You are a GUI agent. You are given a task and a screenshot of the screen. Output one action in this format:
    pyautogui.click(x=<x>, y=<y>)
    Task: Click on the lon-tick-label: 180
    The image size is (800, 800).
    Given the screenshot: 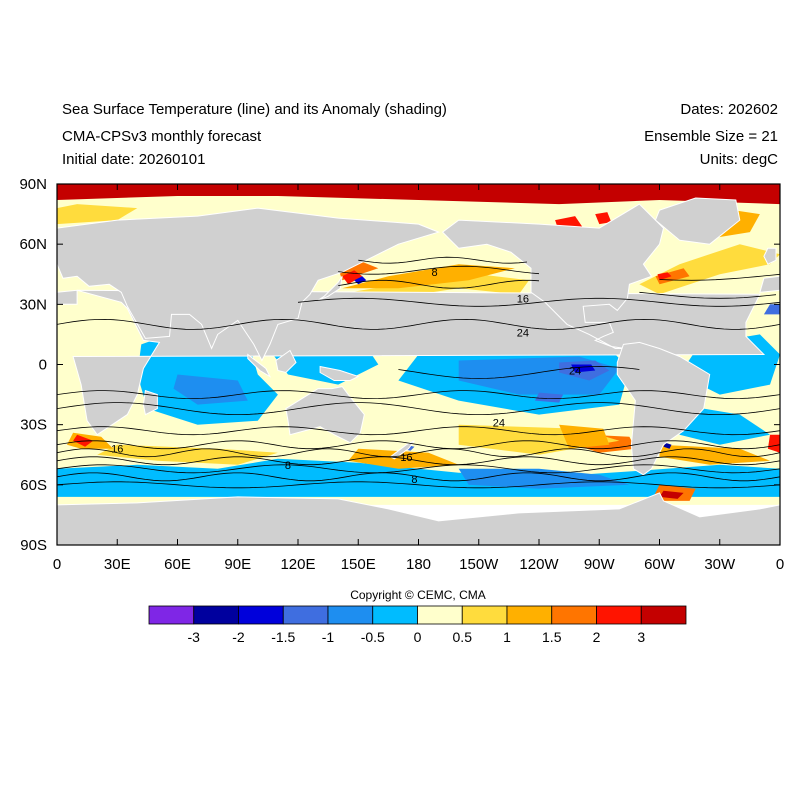 What is the action you would take?
    pyautogui.click(x=418, y=564)
    